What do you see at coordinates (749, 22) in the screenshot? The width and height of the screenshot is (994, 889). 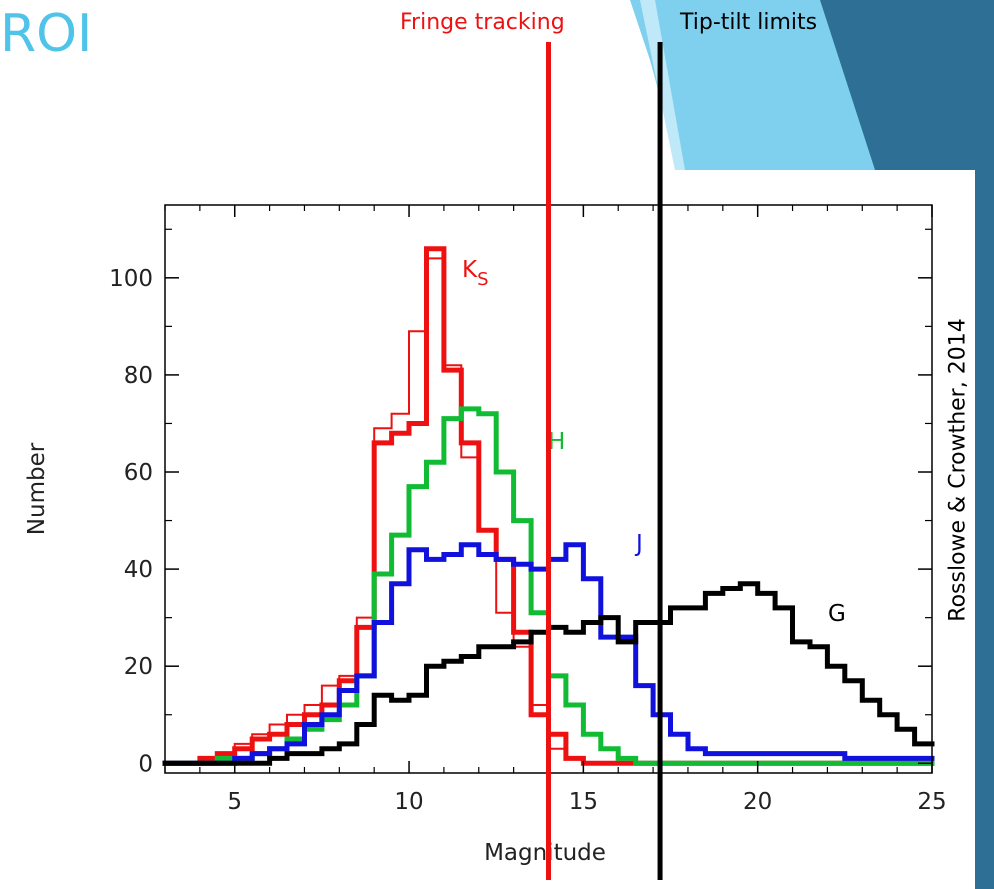 I see `tiptilt-limit-label: Tip-tilt limits` at bounding box center [749, 22].